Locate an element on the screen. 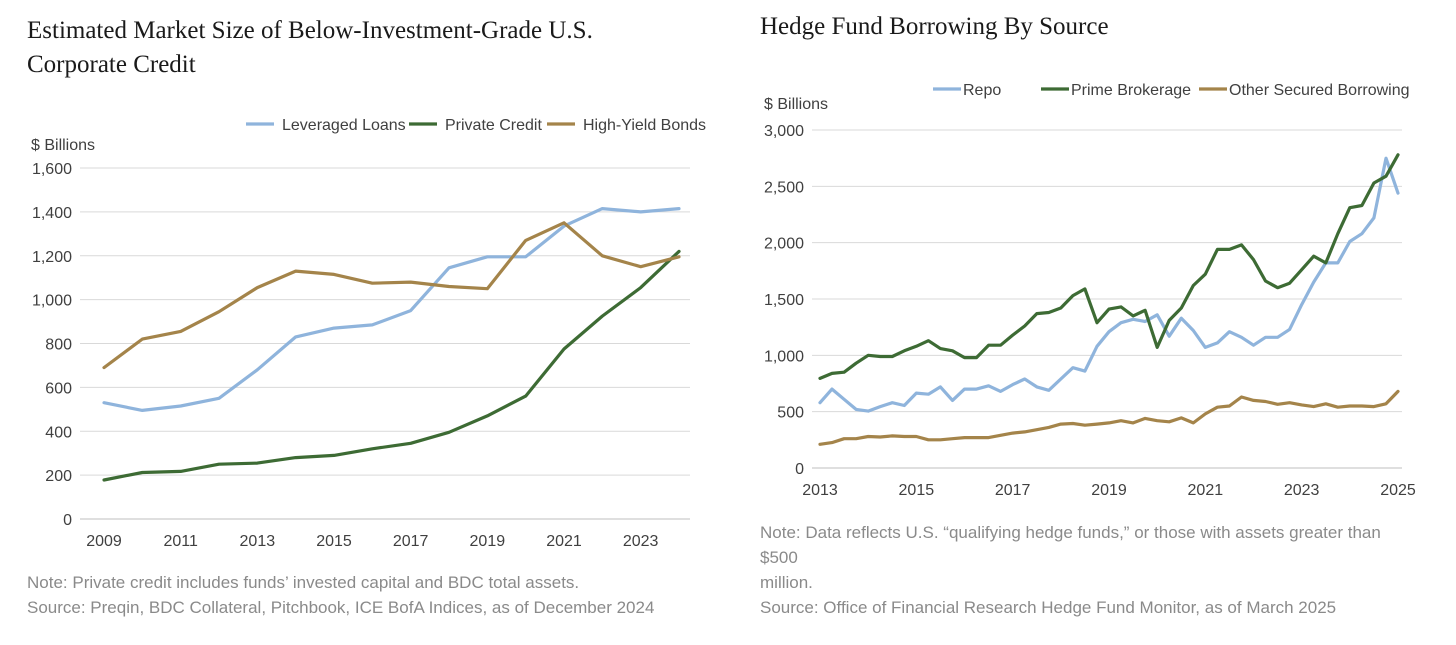 Image resolution: width=1456 pixels, height=645 pixels. left-y-tick-label: 1,000 is located at coordinates (52, 301).